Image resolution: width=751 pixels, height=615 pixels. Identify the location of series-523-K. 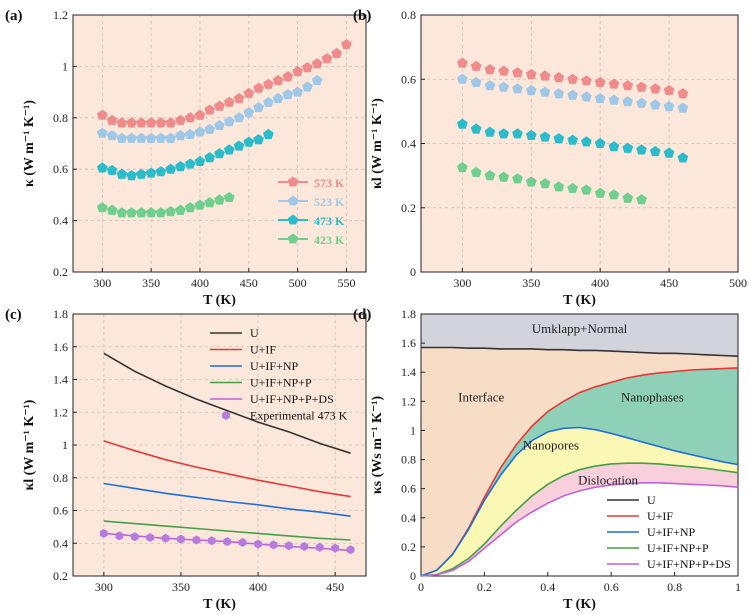
(209, 108).